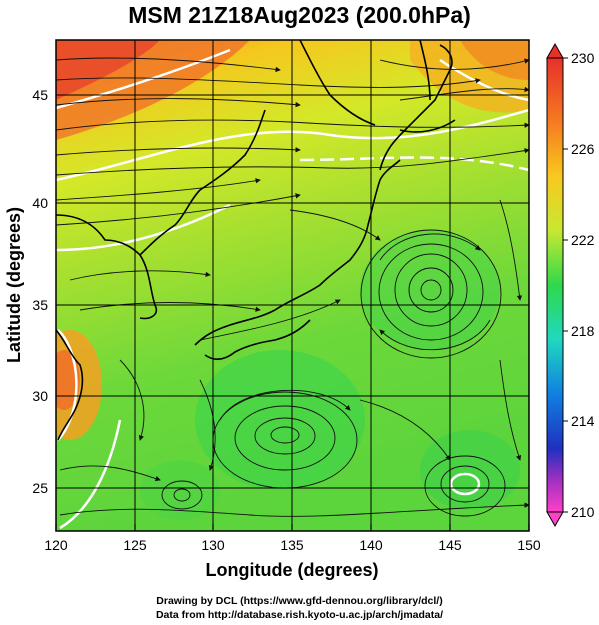 The width and height of the screenshot is (599, 625). Describe the element at coordinates (583, 421) in the screenshot. I see `colorbar-label: 214` at that location.